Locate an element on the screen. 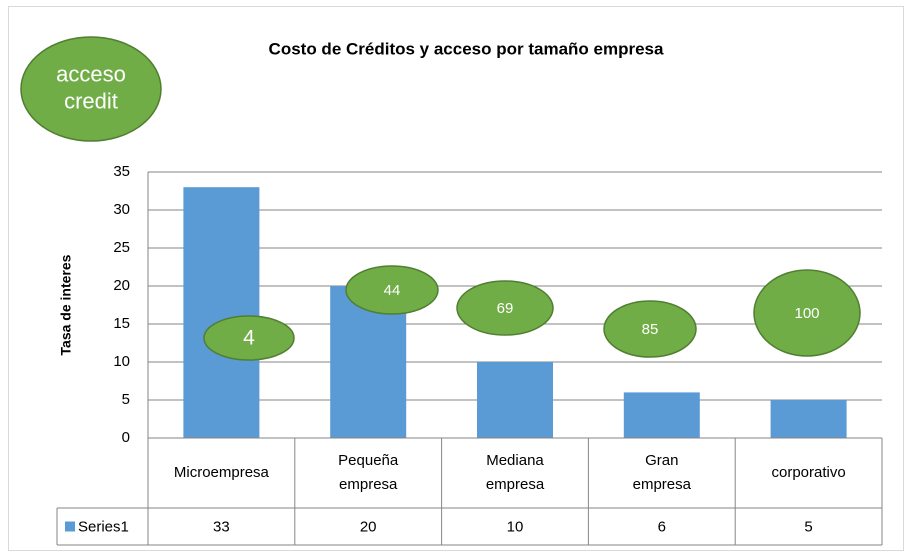 The height and width of the screenshot is (557, 911). y-axis-label: Tasa de interes is located at coordinates (66, 304).